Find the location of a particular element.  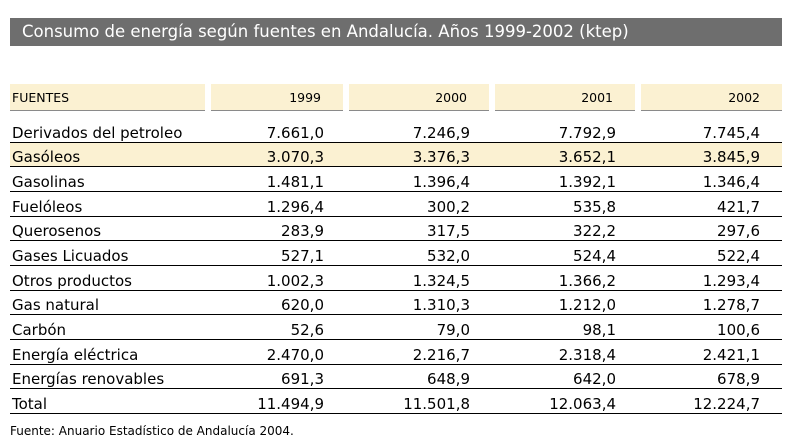

table-row: Total 11.494,9 11.501,8 12.063,4 12.224,7 is located at coordinates (396, 401).